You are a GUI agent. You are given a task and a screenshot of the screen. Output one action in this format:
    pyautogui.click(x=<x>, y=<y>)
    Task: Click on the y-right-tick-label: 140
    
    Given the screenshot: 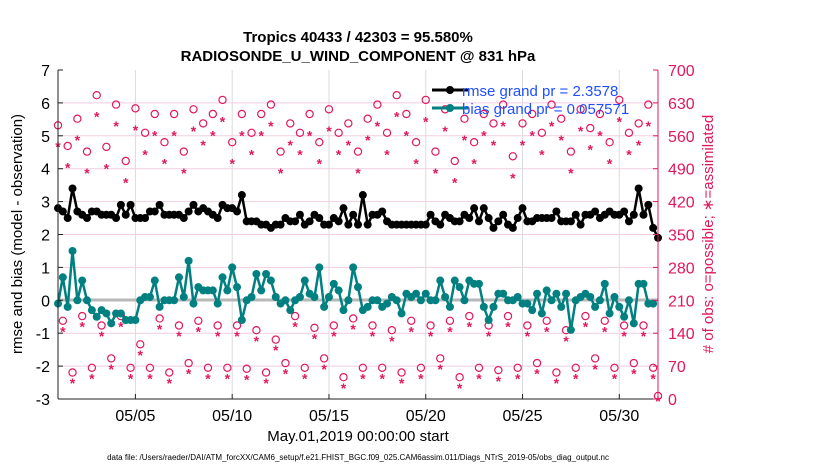 What is the action you would take?
    pyautogui.click(x=681, y=334)
    